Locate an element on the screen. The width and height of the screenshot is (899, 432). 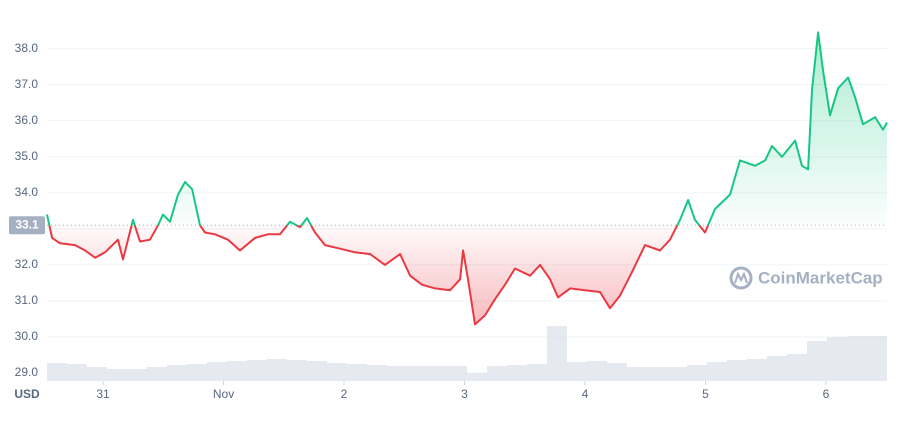
y-tick-label: 30.0 is located at coordinates (27, 336).